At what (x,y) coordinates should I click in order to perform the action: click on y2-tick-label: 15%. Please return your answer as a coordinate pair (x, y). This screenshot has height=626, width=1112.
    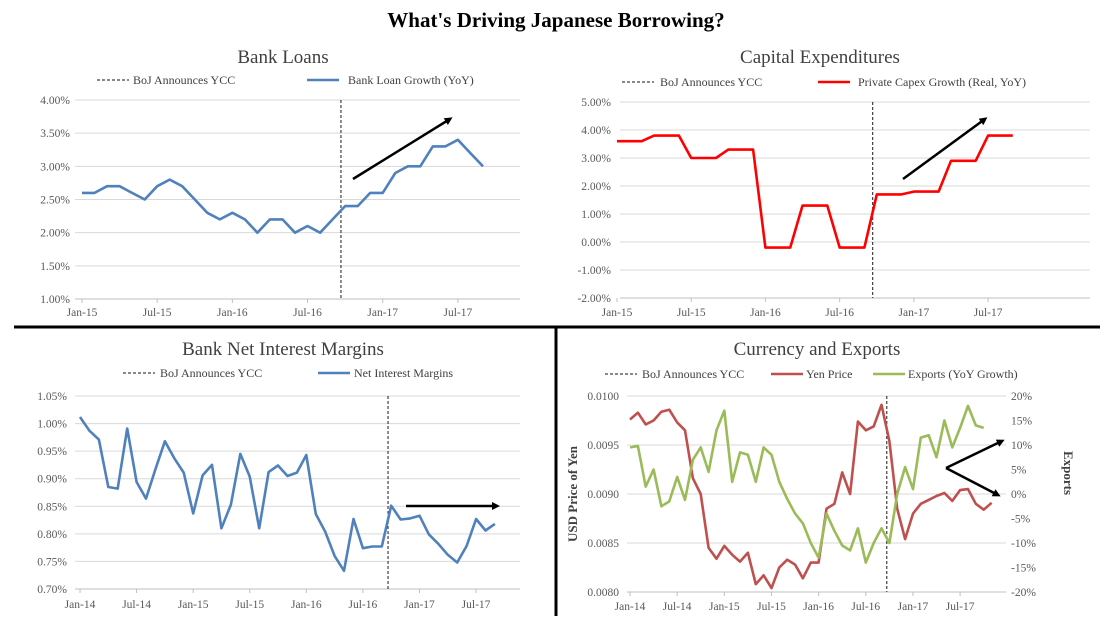
    Looking at the image, I should click on (1022, 422).